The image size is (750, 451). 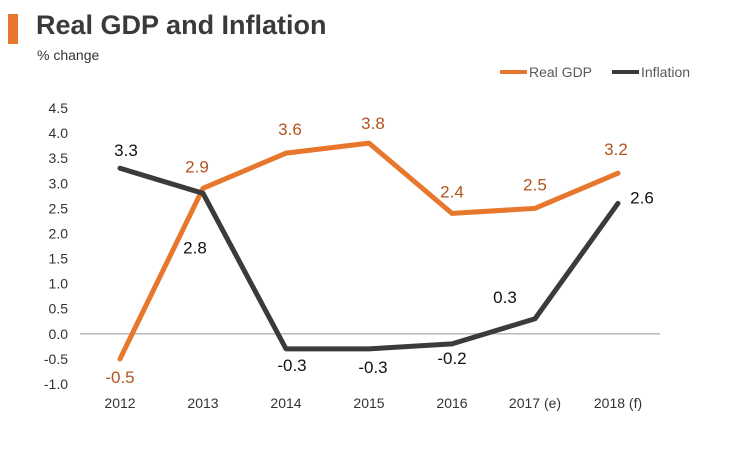 I want to click on real-gdp-data-label: 2.4, so click(x=452, y=191).